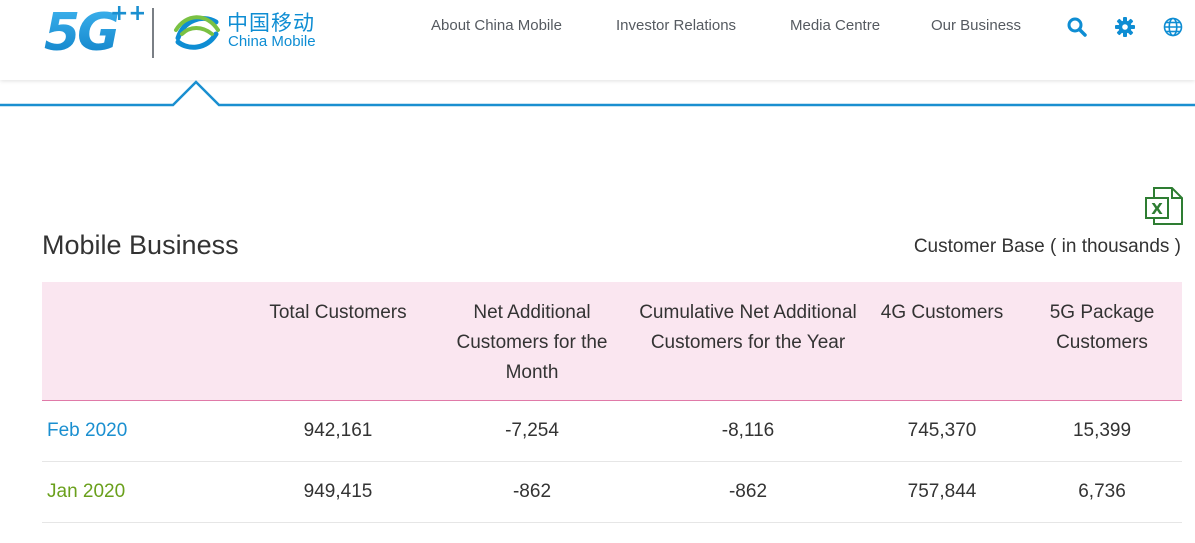  Describe the element at coordinates (835, 25) in the screenshot. I see `nav-media-centre: Media Centre` at that location.